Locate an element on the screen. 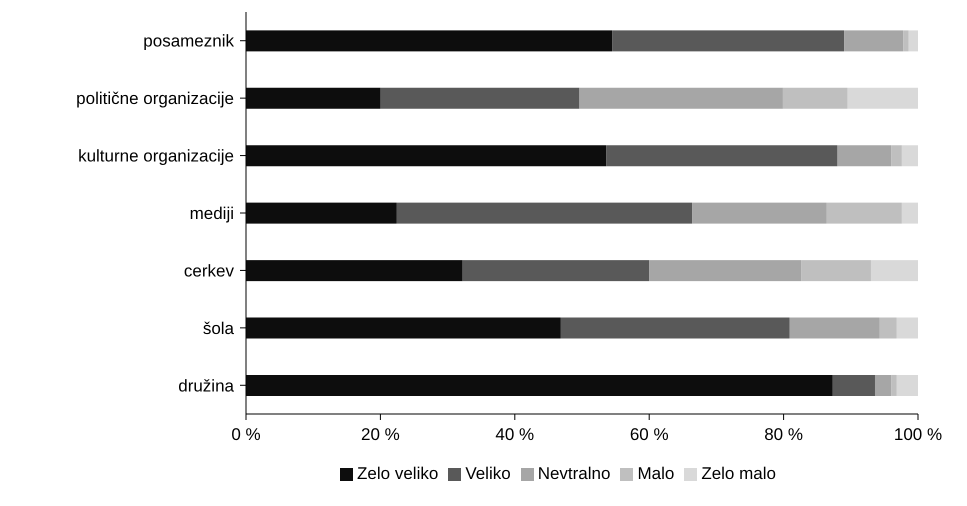 The image size is (967, 506). y-tick-label: šola is located at coordinates (218, 328).